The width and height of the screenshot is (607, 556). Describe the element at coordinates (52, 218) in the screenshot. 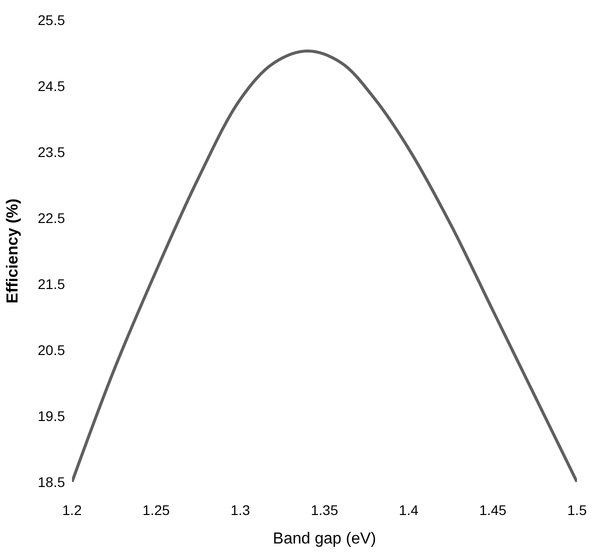

I see `y-tick-label: 22.5` at that location.